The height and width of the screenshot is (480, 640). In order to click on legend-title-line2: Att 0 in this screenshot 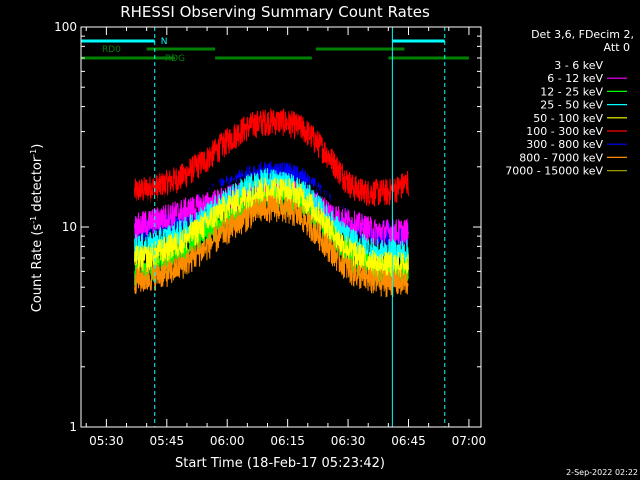, I will do `click(617, 47)`.